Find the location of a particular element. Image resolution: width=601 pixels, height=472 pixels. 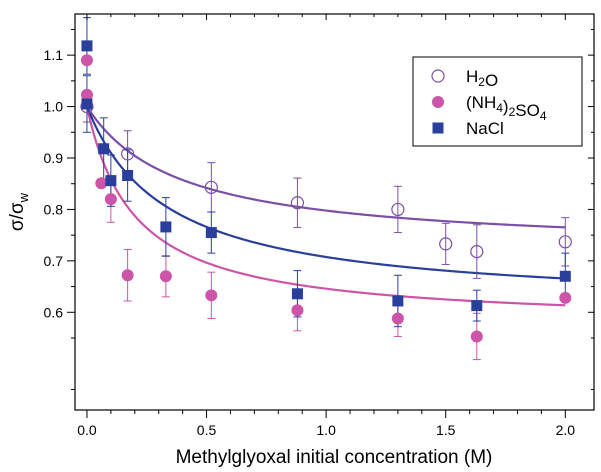

y-axis-title: σ/σw is located at coordinates (19, 211).